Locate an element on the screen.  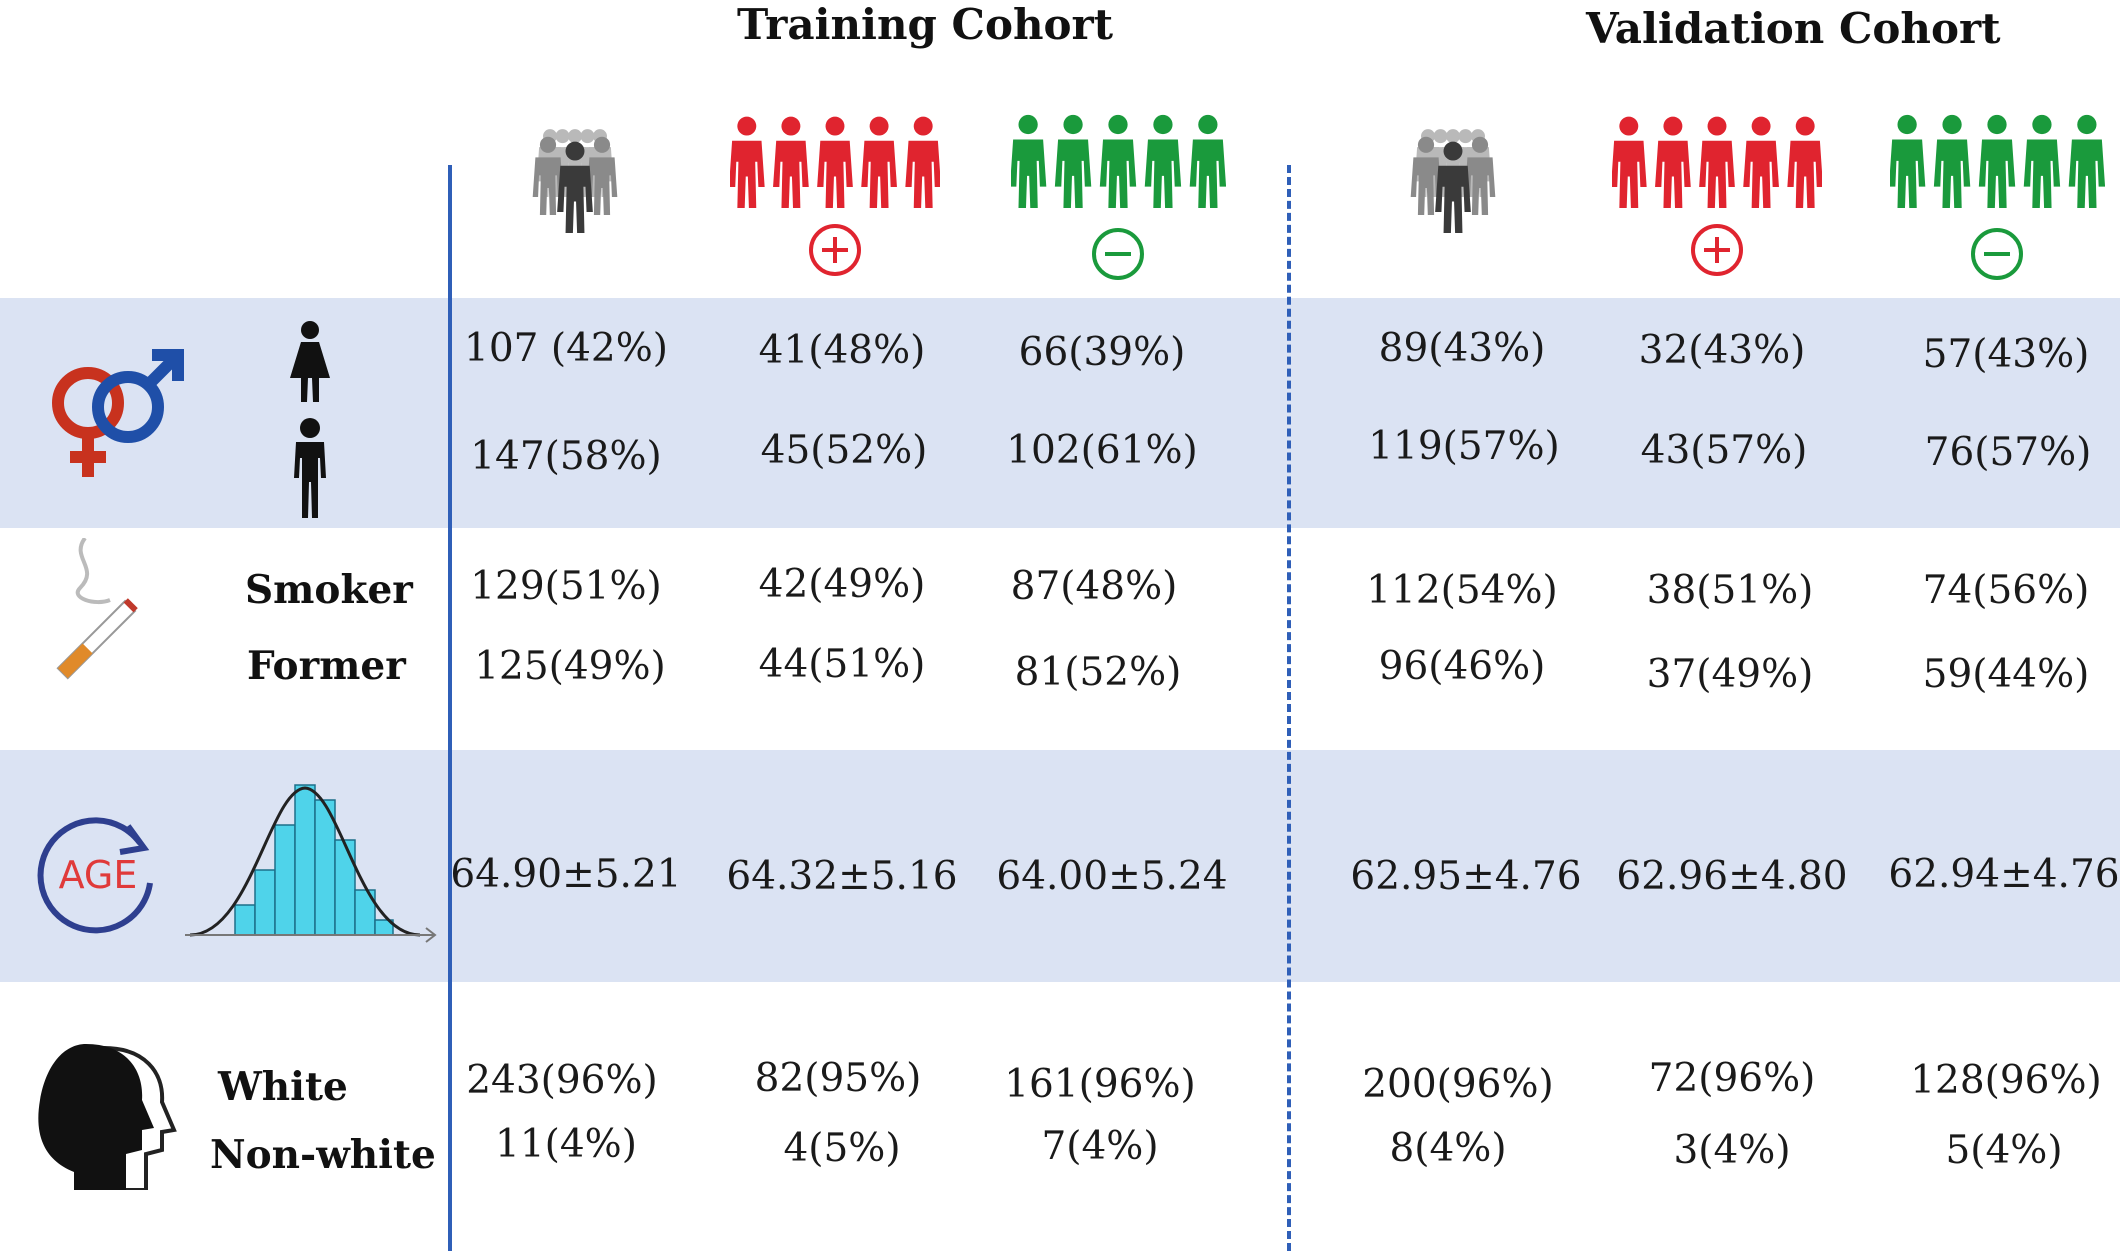
female-validation-negative: 57(43%) is located at coordinates (2006, 354).